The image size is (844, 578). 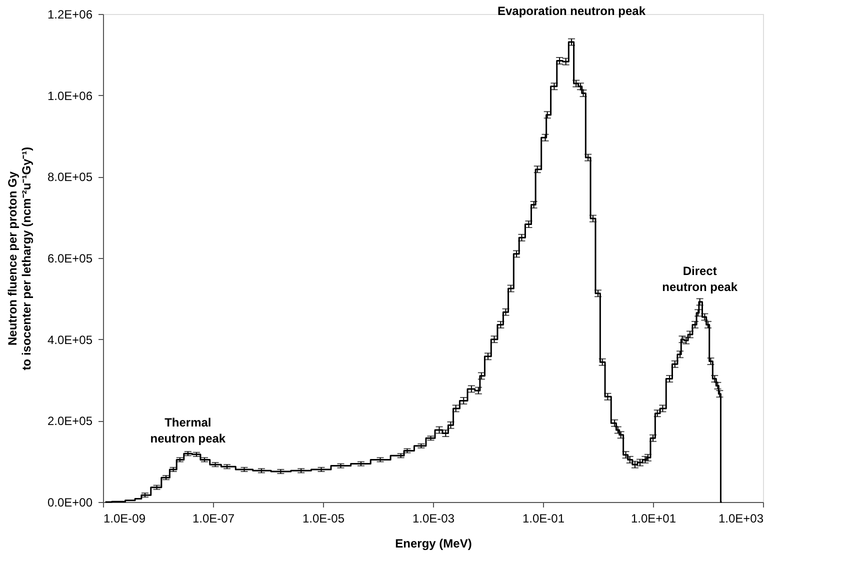 What do you see at coordinates (70, 259) in the screenshot?
I see `y-tick-label: 6.0E+05` at bounding box center [70, 259].